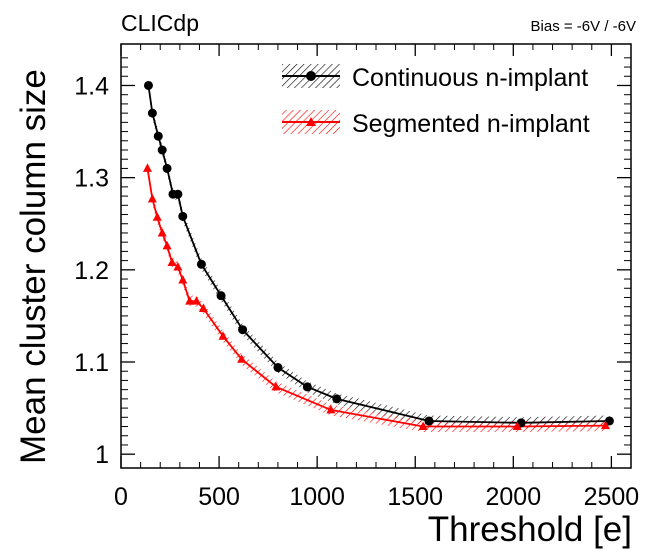  What do you see at coordinates (415, 497) in the screenshot?
I see `x-tick-label: 1500` at bounding box center [415, 497].